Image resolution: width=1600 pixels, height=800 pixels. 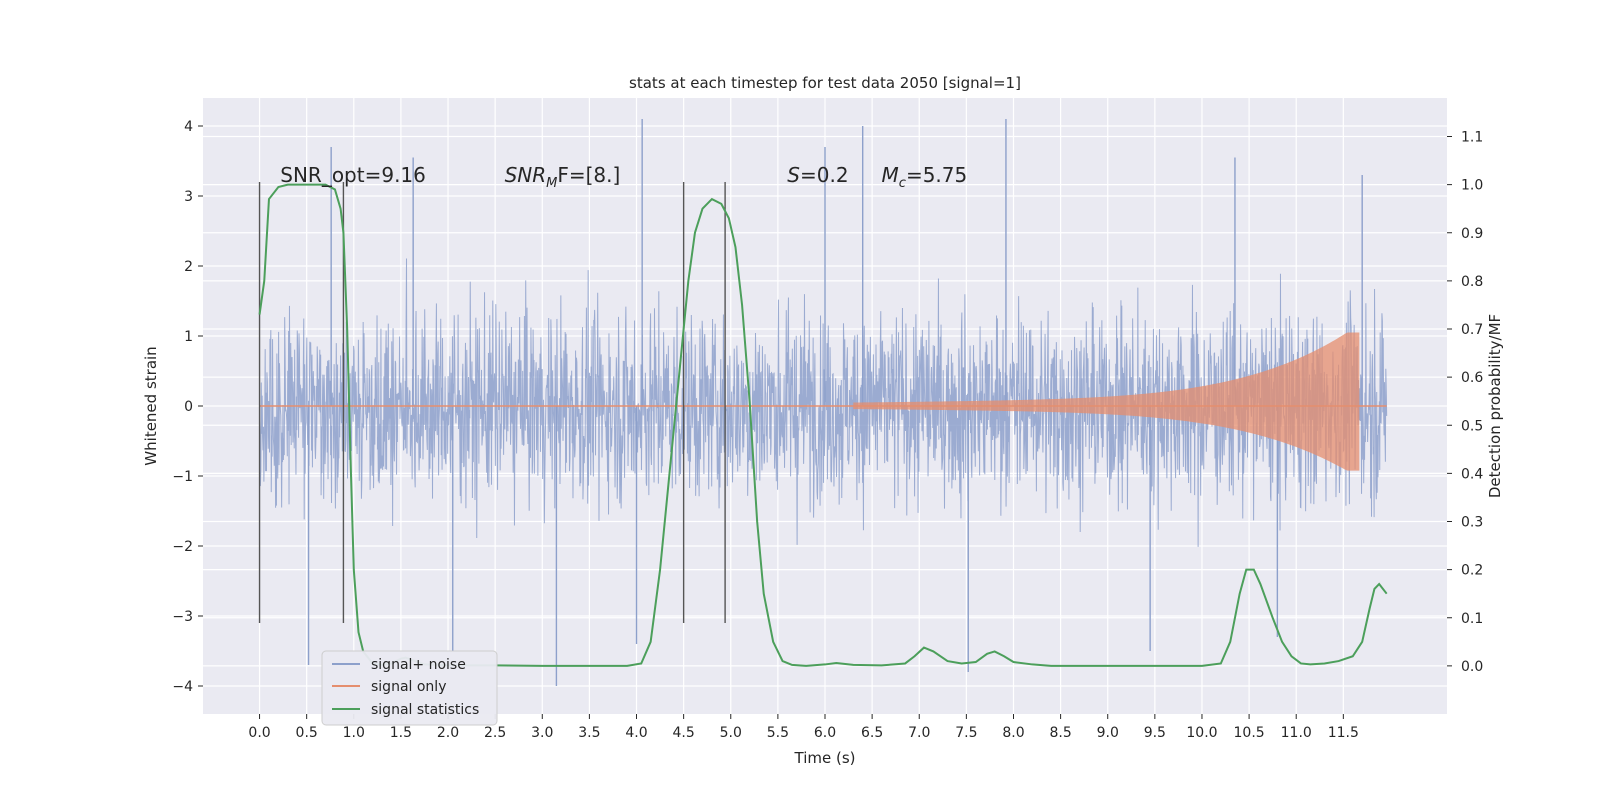 What do you see at coordinates (182, 547) in the screenshot?
I see `y-tick-label: −2` at bounding box center [182, 547].